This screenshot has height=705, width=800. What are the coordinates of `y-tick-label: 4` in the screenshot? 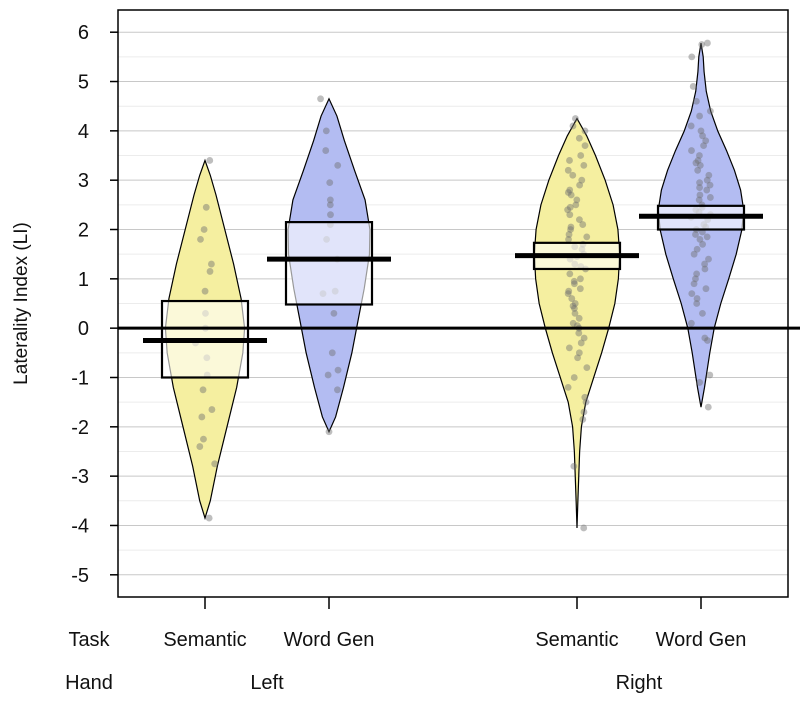 It's located at (83, 132).